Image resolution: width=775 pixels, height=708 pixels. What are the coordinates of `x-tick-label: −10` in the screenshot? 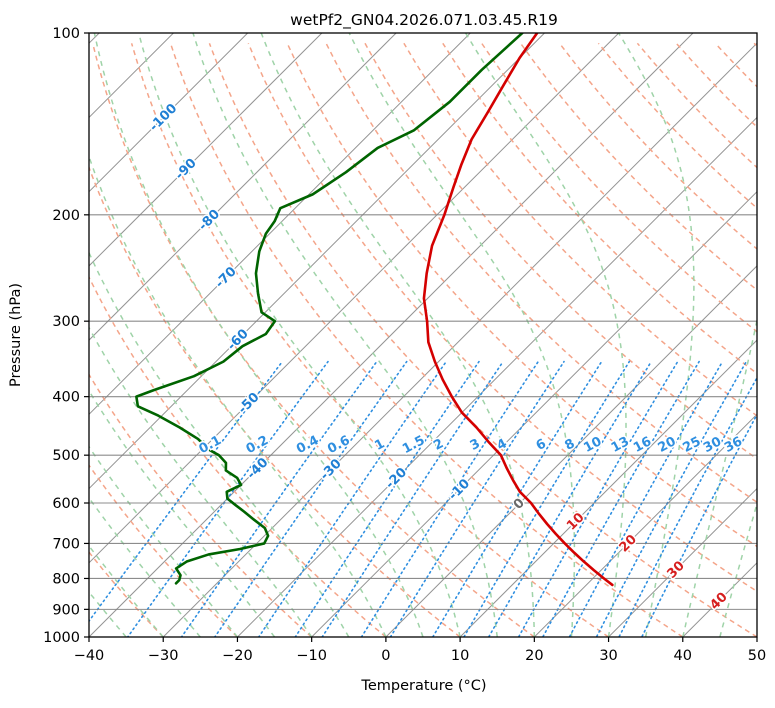 It's located at (311, 656).